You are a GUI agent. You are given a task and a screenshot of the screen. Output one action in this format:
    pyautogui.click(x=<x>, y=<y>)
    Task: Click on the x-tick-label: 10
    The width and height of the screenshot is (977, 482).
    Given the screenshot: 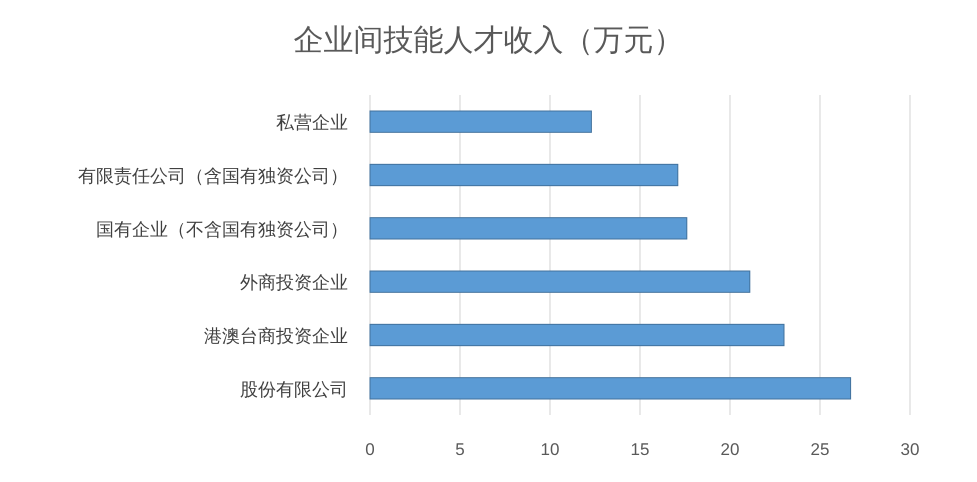 What is the action you would take?
    pyautogui.click(x=550, y=449)
    